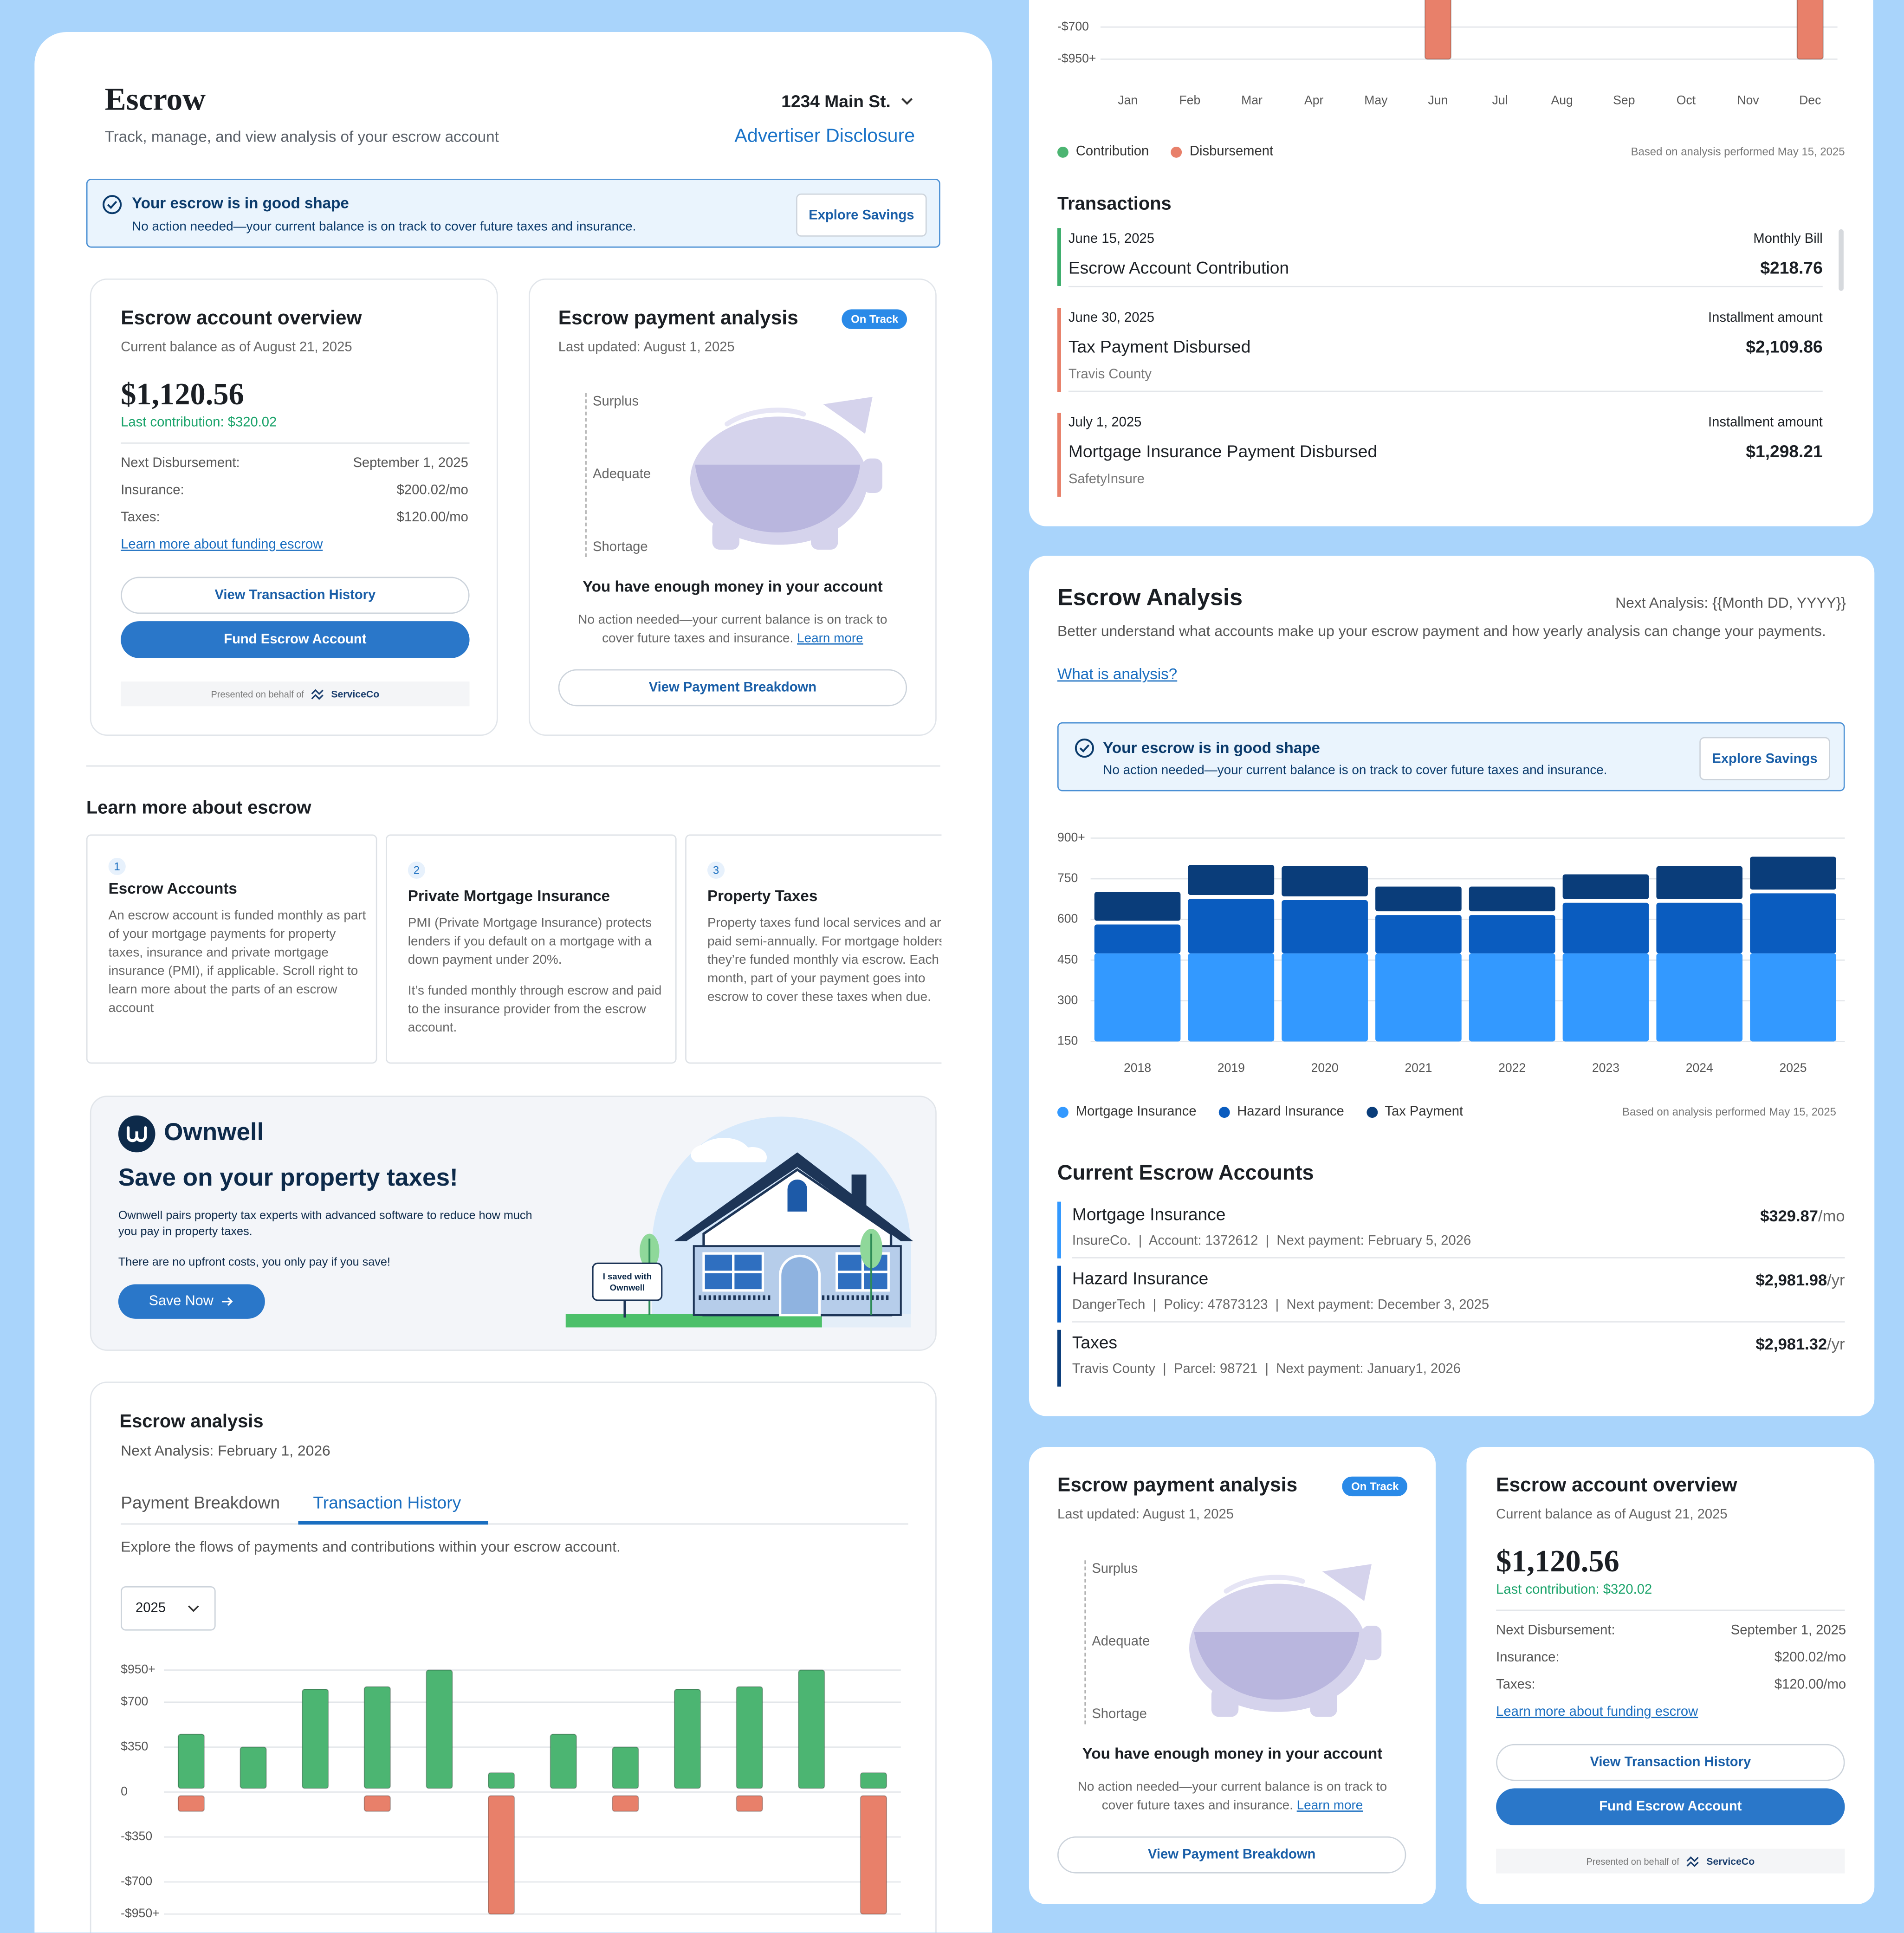 Image resolution: width=1904 pixels, height=1933 pixels. I want to click on tab: Payment Breakdown, so click(200, 1502).